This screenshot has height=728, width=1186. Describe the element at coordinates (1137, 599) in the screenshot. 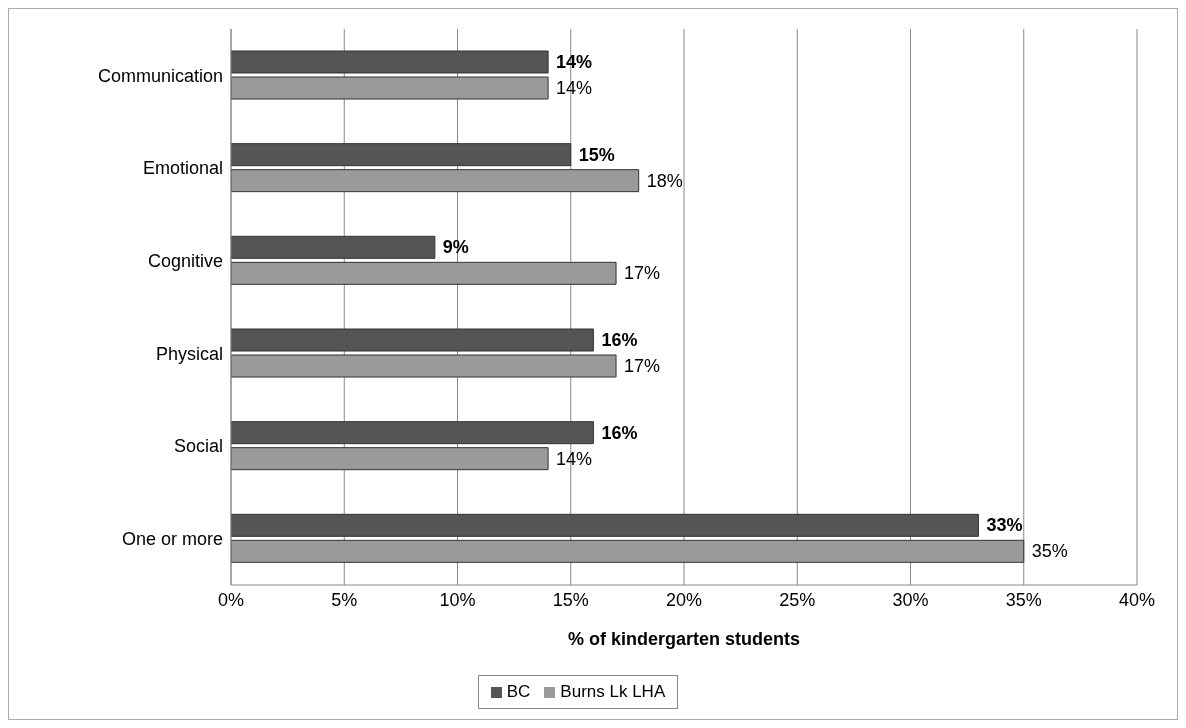

I see `x-tick-label: 40%` at that location.